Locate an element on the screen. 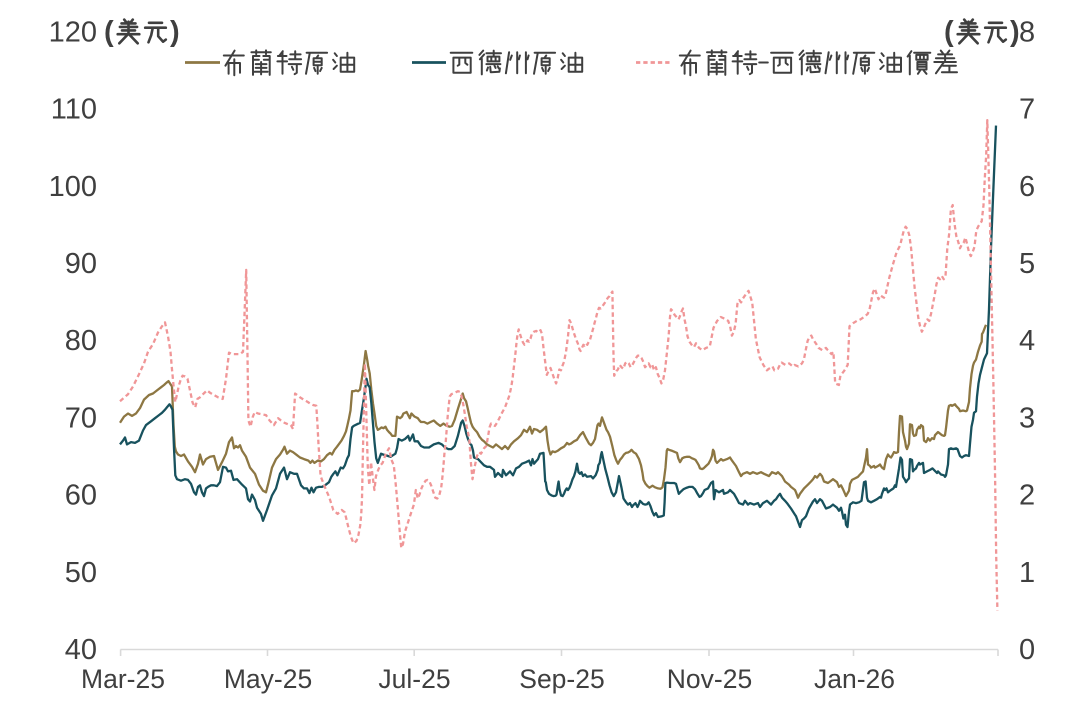 Image resolution: width=1077 pixels, height=723 pixels. svg-text: 120 is located at coordinates (73, 32).